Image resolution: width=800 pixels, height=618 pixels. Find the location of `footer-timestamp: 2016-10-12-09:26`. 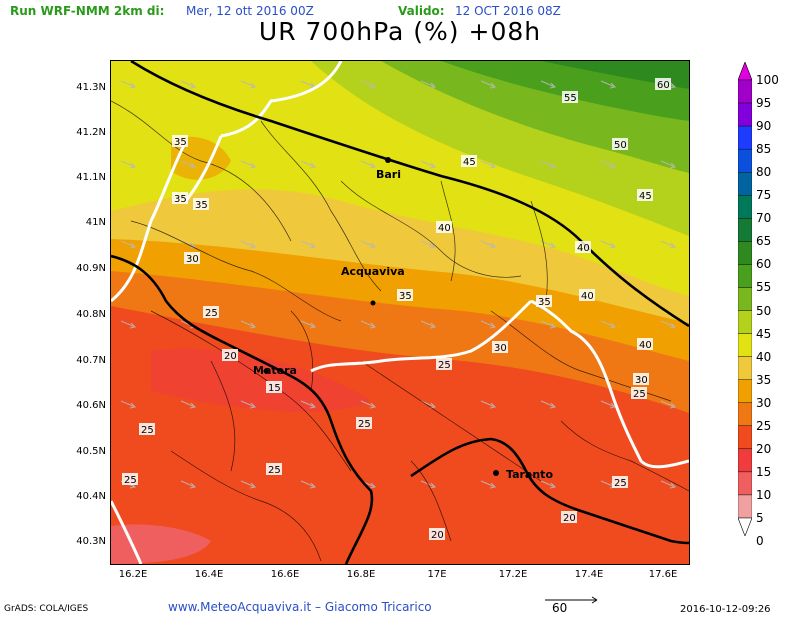

footer-timestamp: 2016-10-12-09:26 is located at coordinates (725, 609).